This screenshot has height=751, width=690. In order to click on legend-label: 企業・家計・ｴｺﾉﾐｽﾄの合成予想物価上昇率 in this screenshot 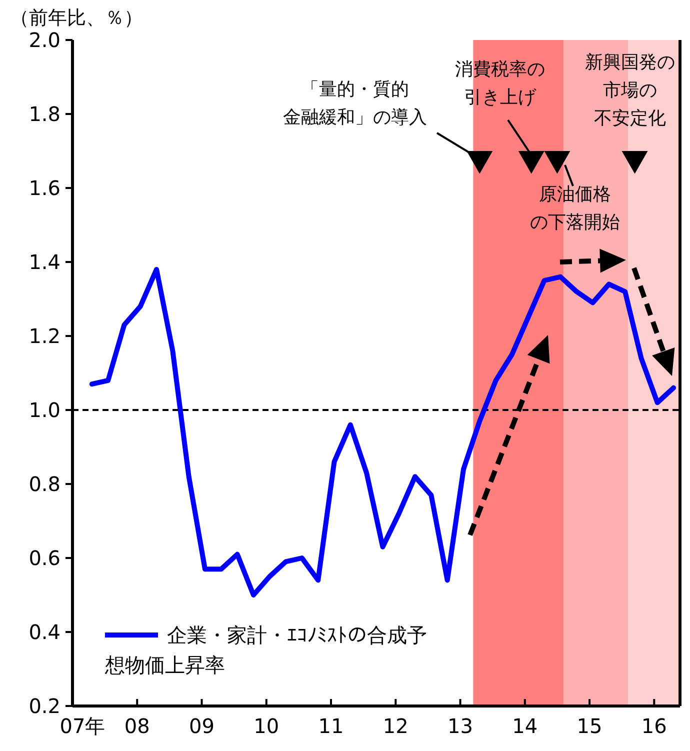, I will do `click(265, 650)`.